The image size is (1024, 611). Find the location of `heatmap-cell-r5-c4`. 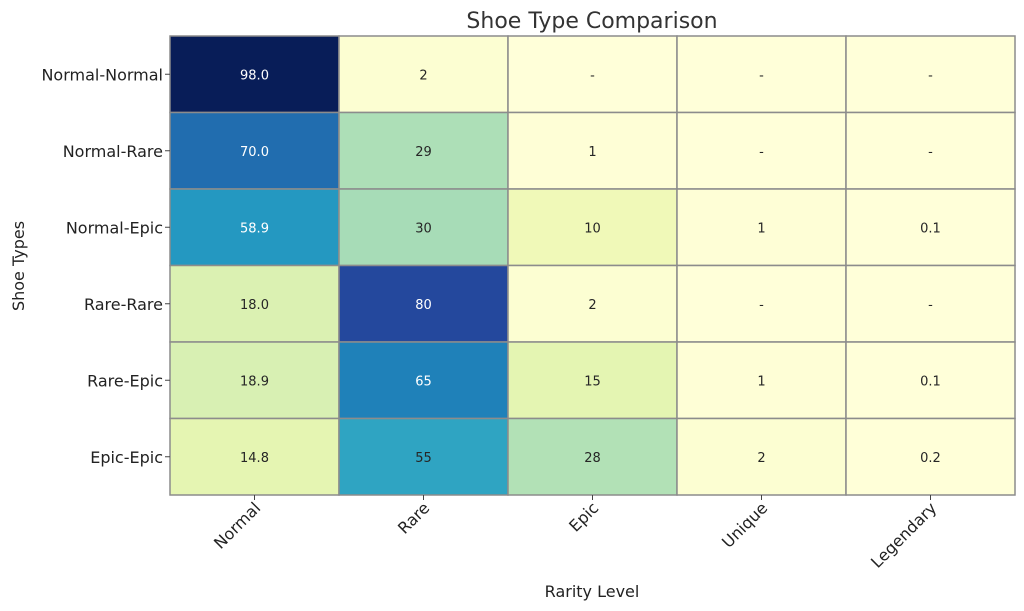

heatmap-cell-r5-c4 is located at coordinates (930, 456).